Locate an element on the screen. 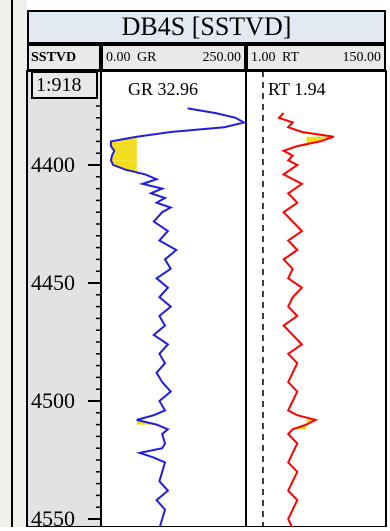 This screenshot has height=531, width=390. gr-name-label: GR is located at coordinates (147, 57).